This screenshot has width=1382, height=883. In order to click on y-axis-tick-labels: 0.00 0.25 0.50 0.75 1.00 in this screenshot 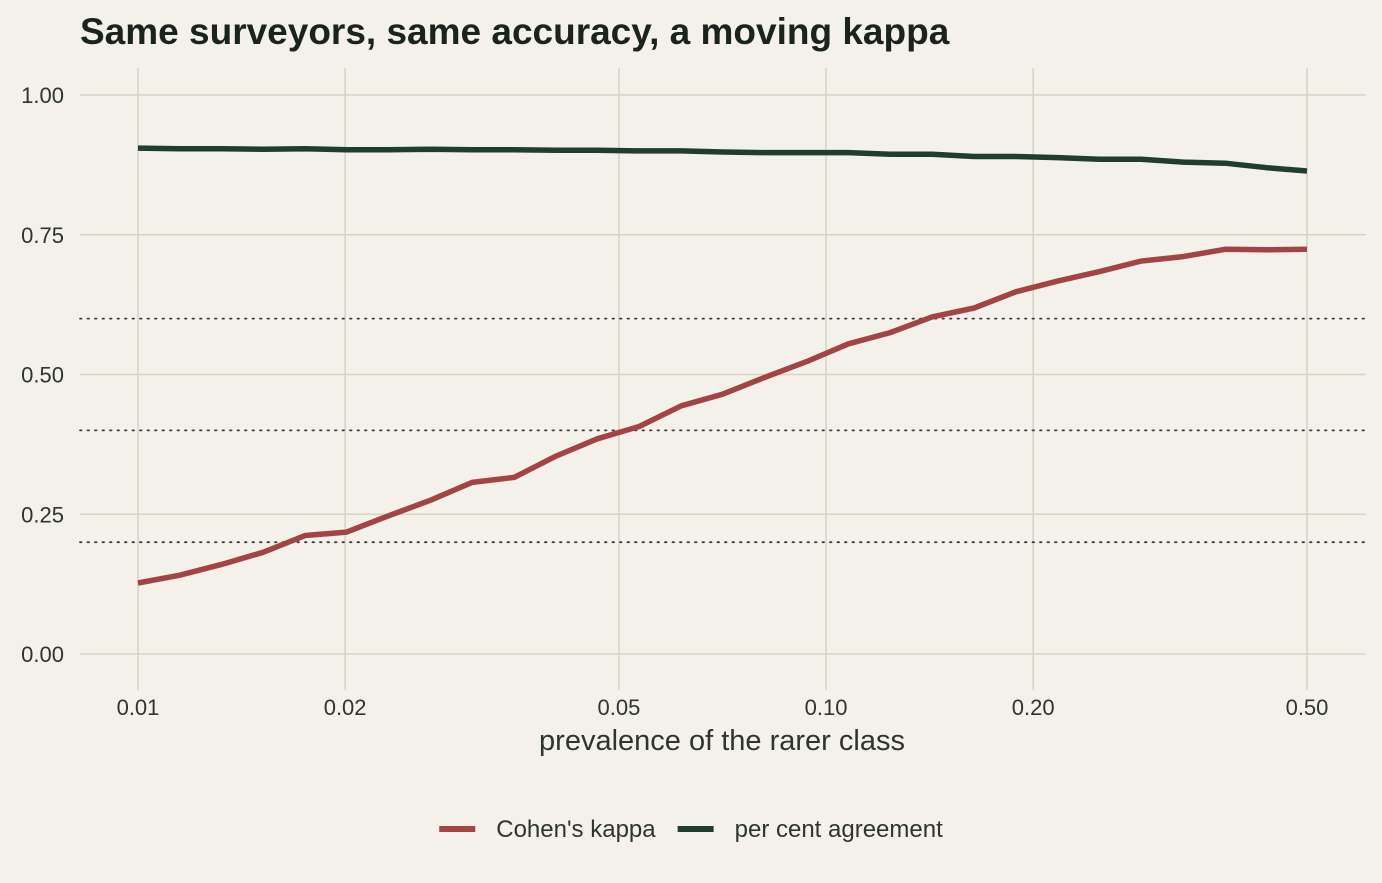, I will do `click(42, 375)`.